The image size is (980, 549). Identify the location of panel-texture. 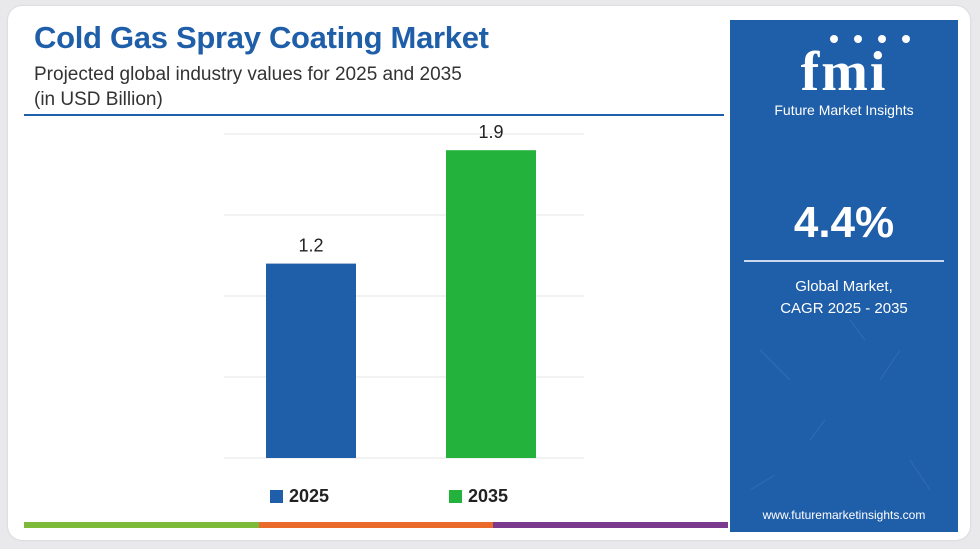
(840, 405).